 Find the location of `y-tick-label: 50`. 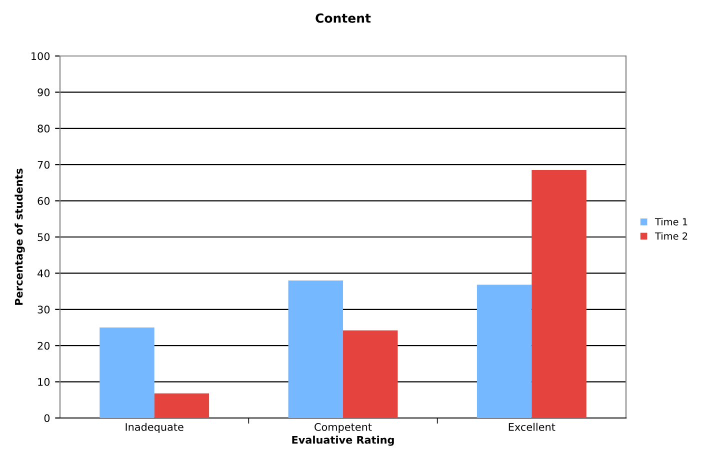

y-tick-label: 50 is located at coordinates (44, 237).